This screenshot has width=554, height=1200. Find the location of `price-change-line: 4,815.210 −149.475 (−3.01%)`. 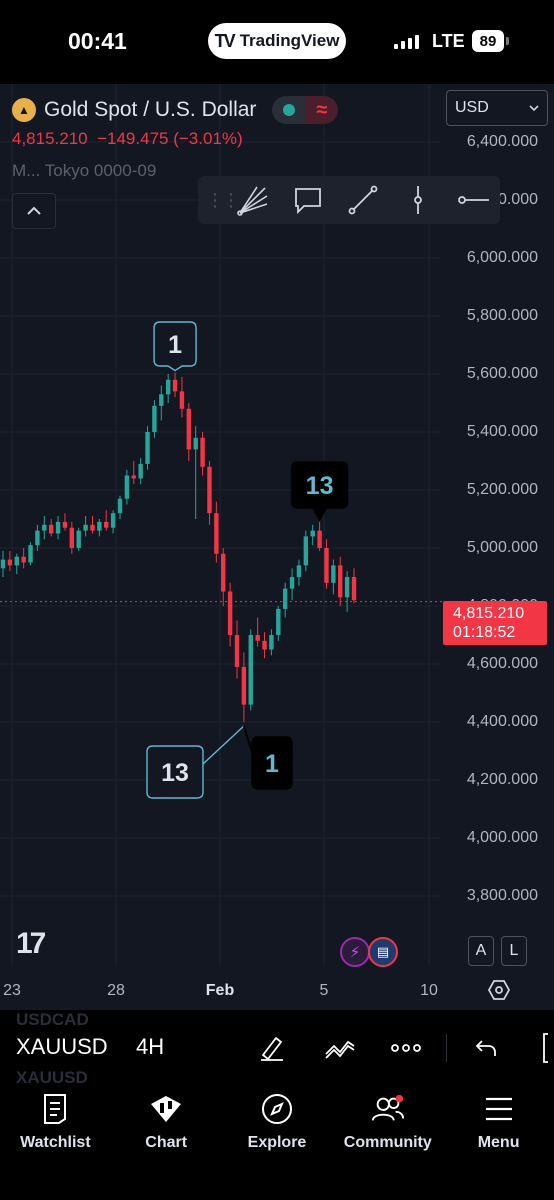

price-change-line: 4,815.210 −149.475 (−3.01%) is located at coordinates (127, 139).